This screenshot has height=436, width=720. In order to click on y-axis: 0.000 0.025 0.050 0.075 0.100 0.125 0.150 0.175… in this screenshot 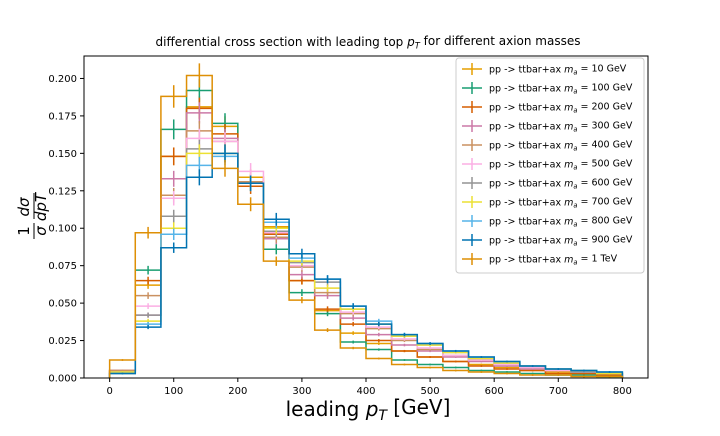, I will do `click(66, 229)`.